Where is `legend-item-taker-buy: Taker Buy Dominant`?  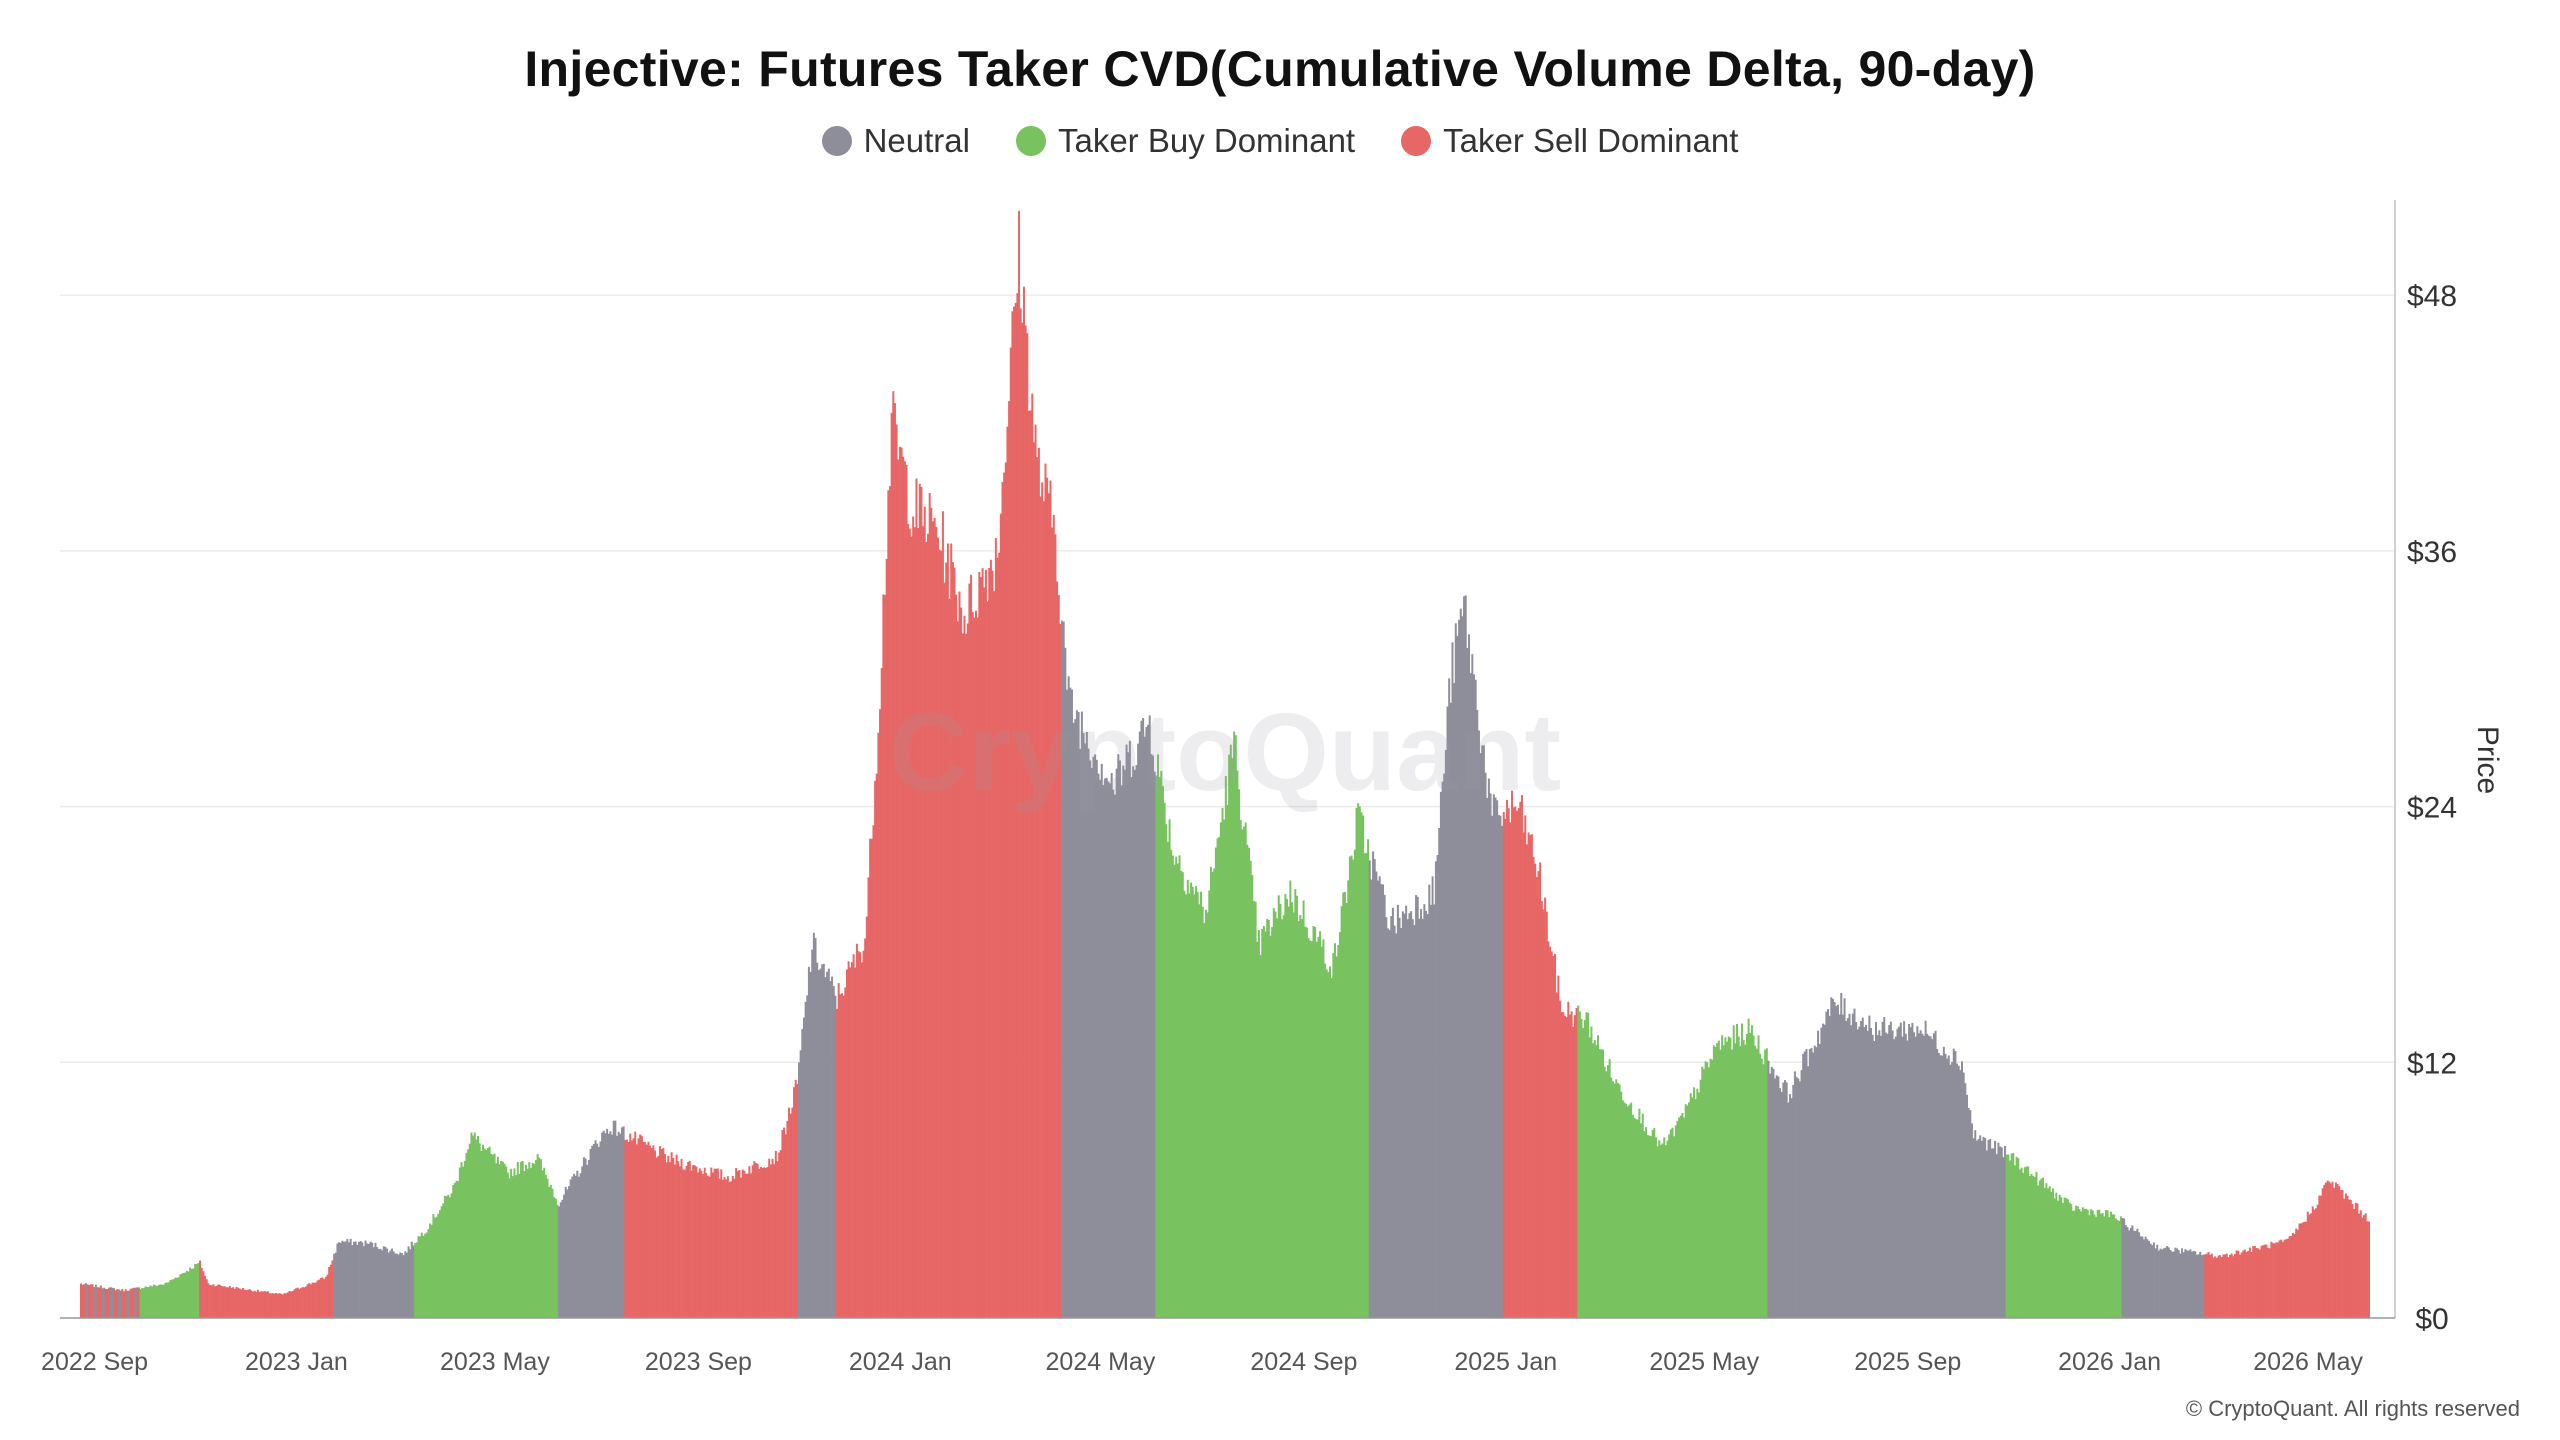
legend-item-taker-buy: Taker Buy Dominant is located at coordinates (1185, 141).